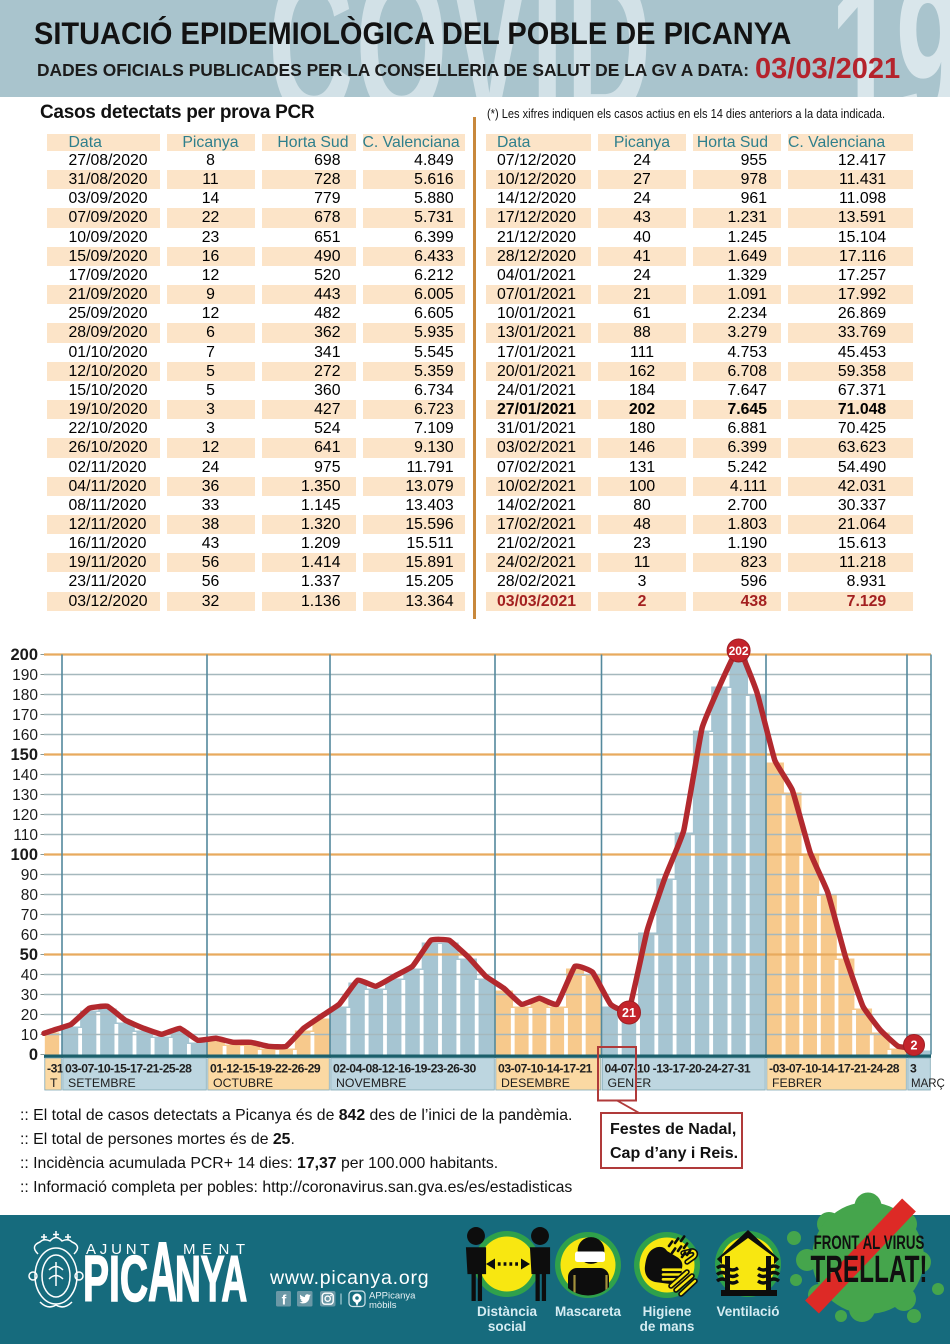  Describe the element at coordinates (30, 915) in the screenshot. I see `svg-text: 70` at that location.